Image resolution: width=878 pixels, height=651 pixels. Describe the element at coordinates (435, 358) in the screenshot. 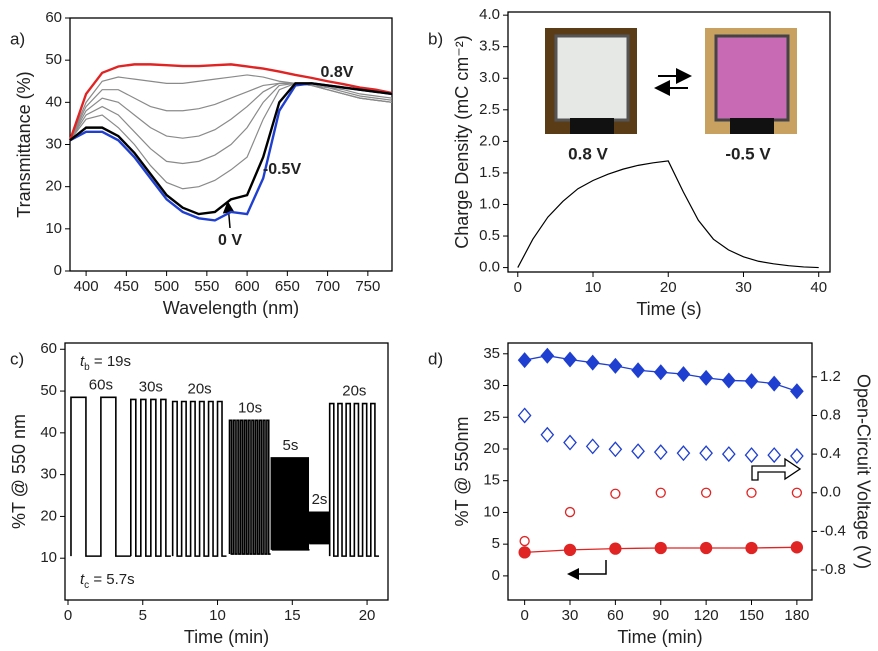

I see `panel-label: d)` at that location.